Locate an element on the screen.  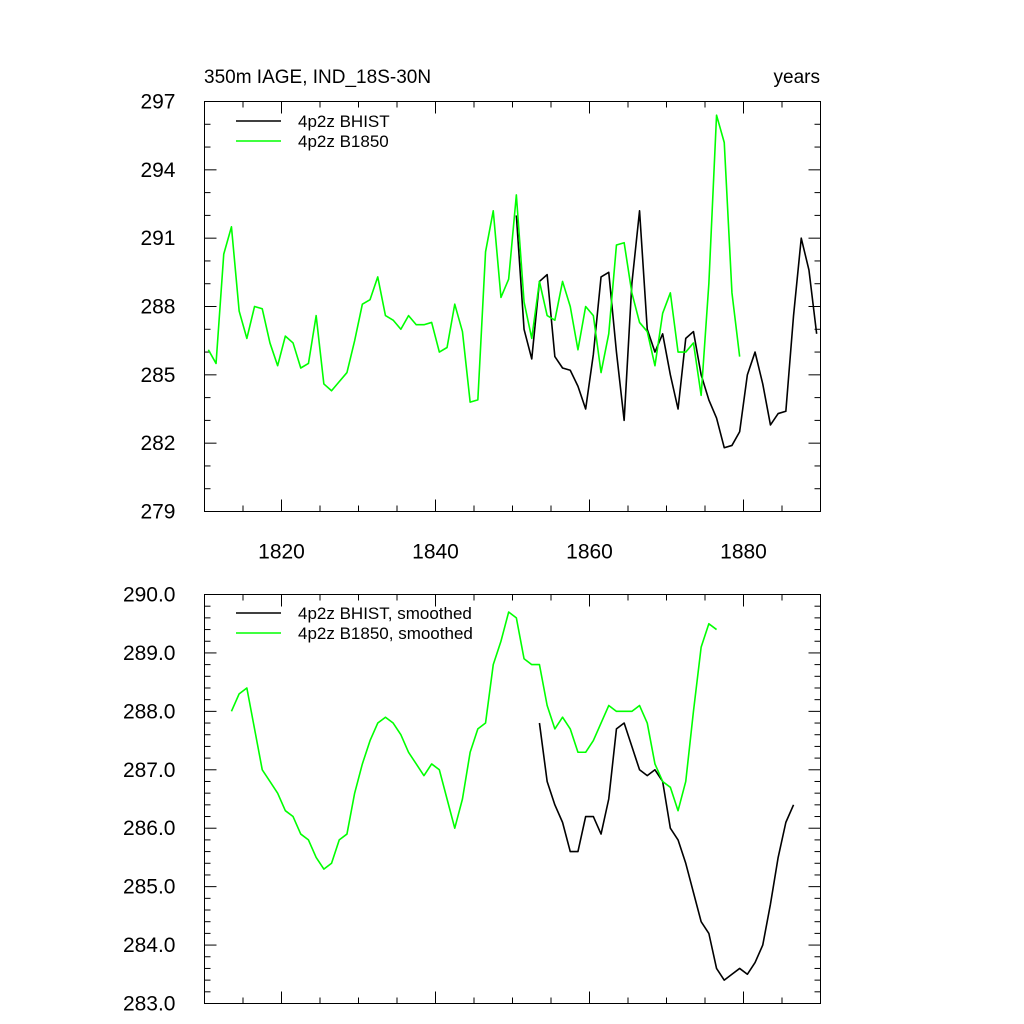
y-tick-label: 283.0 is located at coordinates (149, 1004).